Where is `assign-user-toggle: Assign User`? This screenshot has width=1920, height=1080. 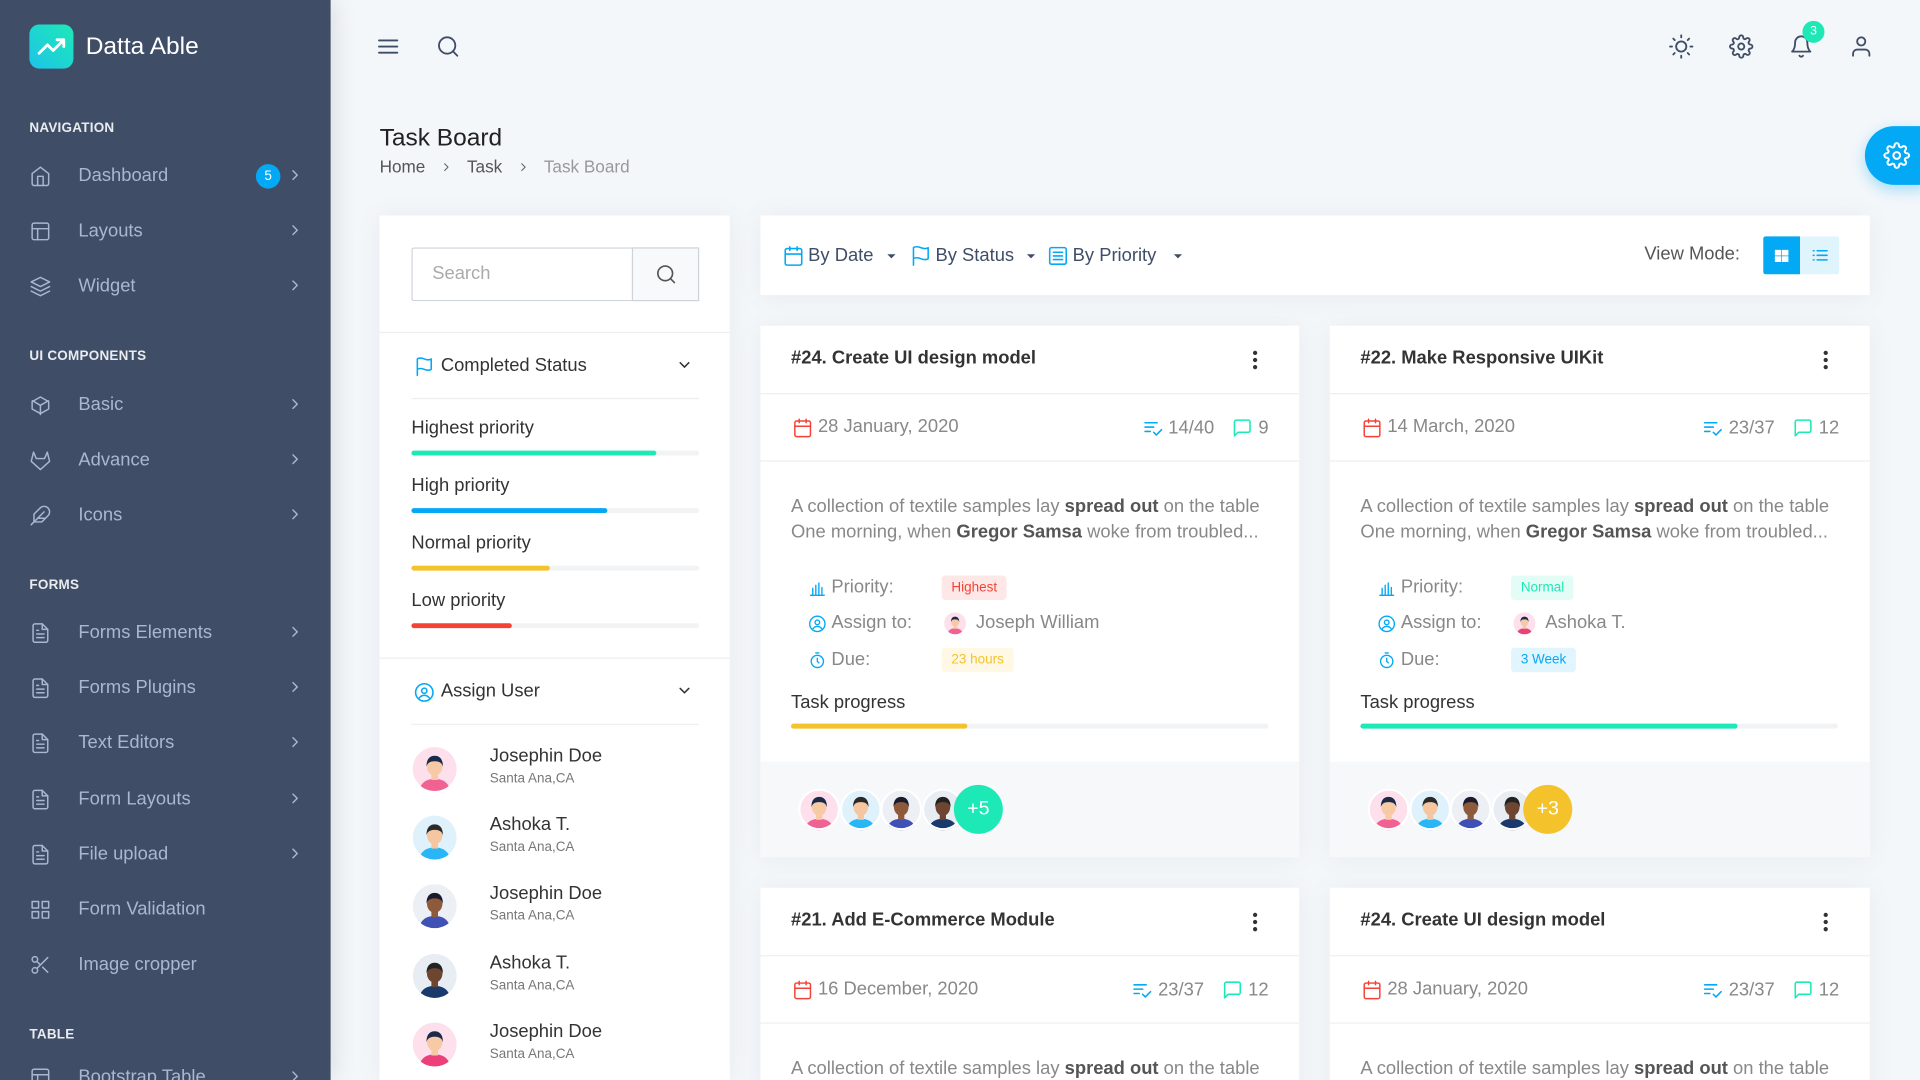 assign-user-toggle: Assign User is located at coordinates (555, 692).